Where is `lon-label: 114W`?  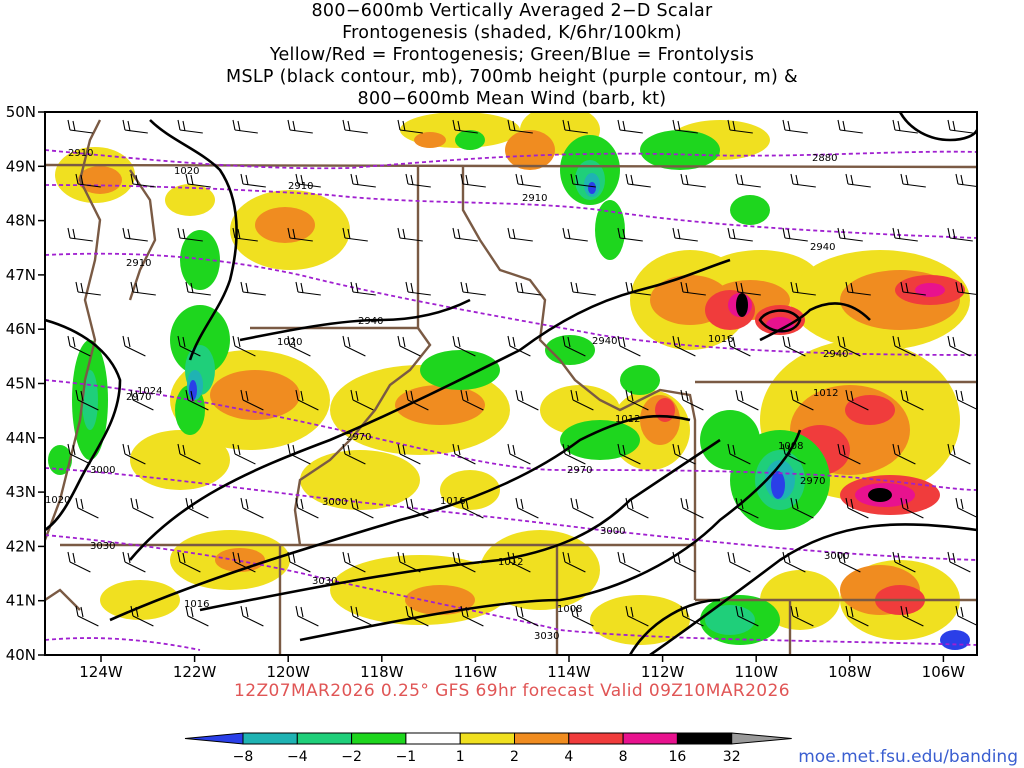 lon-label: 114W is located at coordinates (569, 672).